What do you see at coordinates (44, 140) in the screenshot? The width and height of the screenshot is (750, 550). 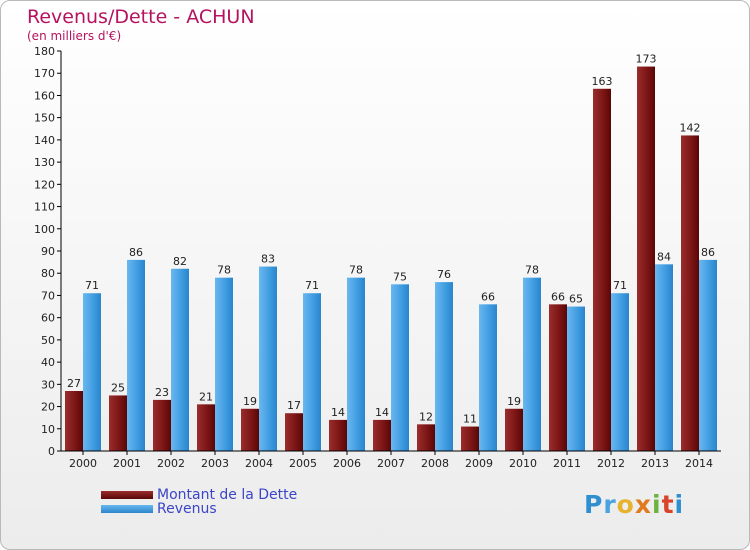 I see `y-tick-label: 140` at bounding box center [44, 140].